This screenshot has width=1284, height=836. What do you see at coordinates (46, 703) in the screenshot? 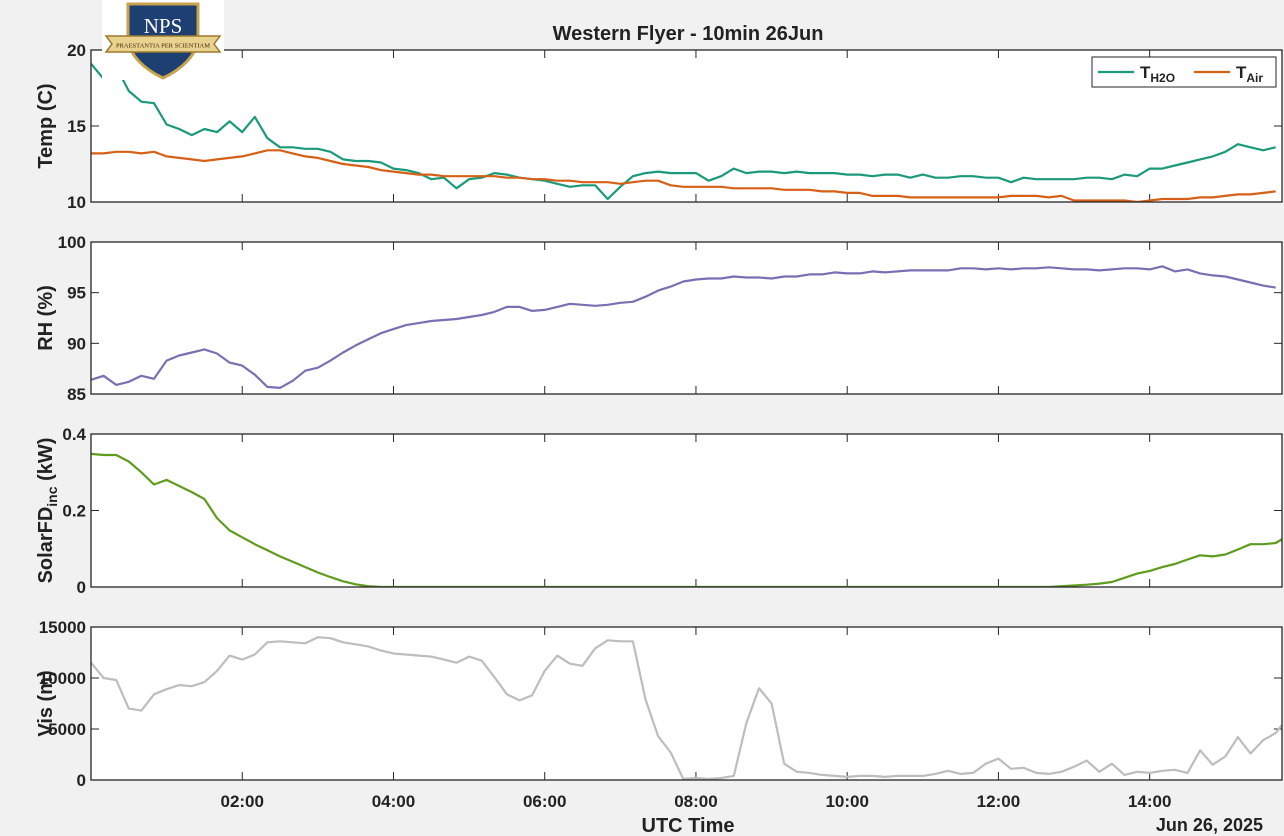
I see `y-axis-label: Vis (m)` at bounding box center [46, 703].